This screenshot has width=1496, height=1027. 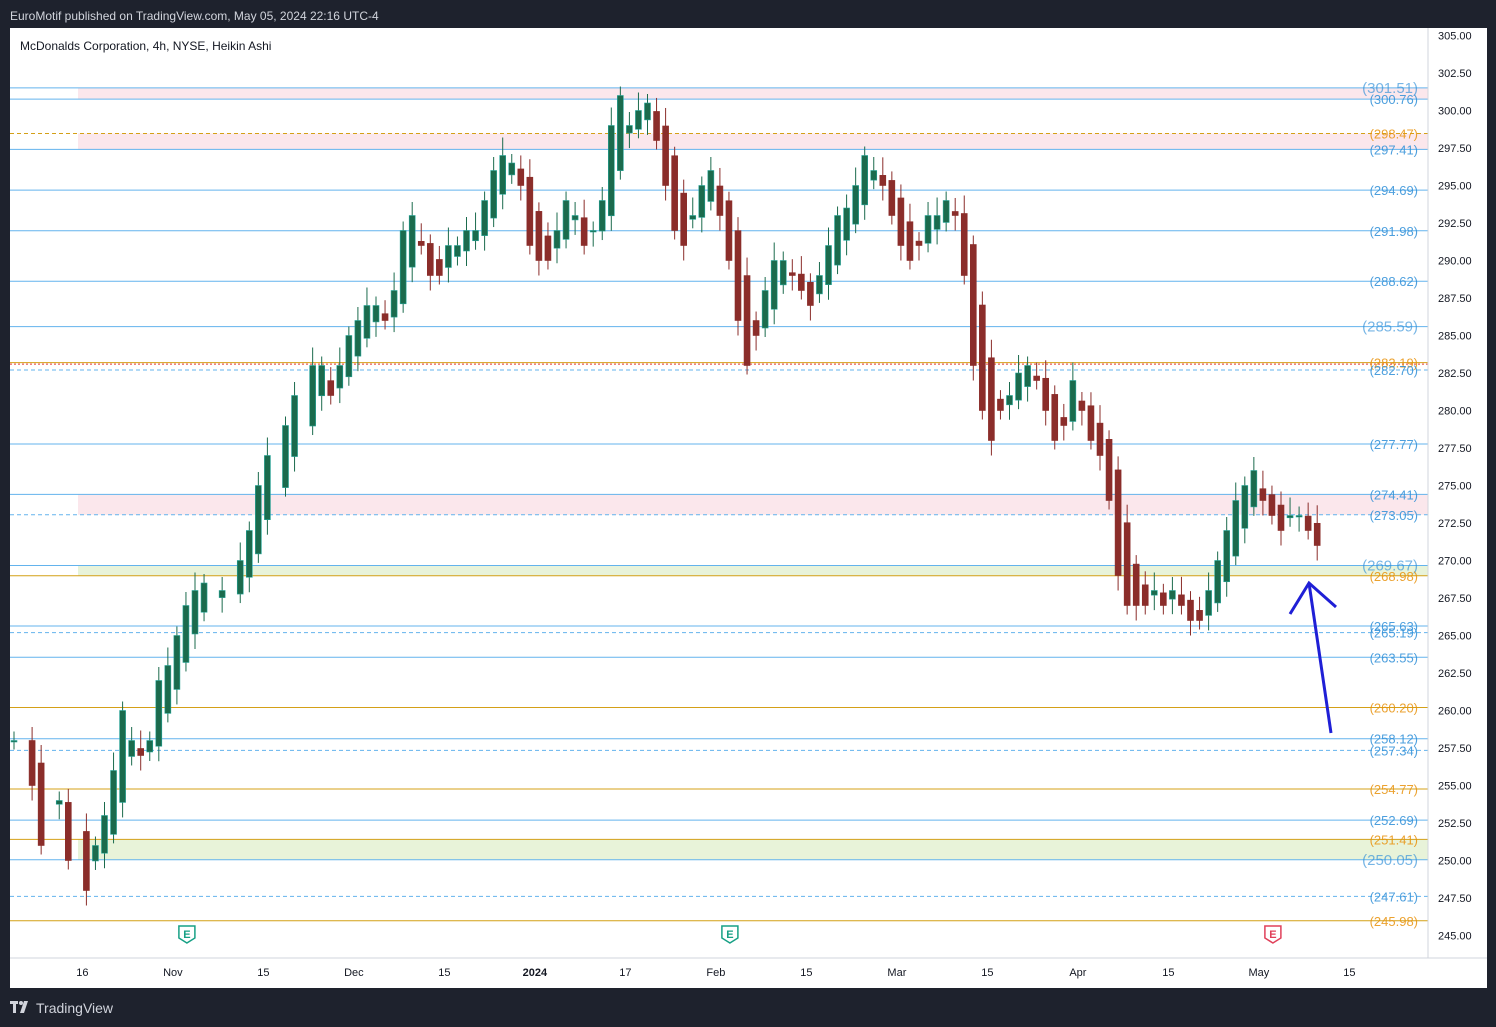 What do you see at coordinates (1455, 637) in the screenshot?
I see `y-tick-label: 265.00` at bounding box center [1455, 637].